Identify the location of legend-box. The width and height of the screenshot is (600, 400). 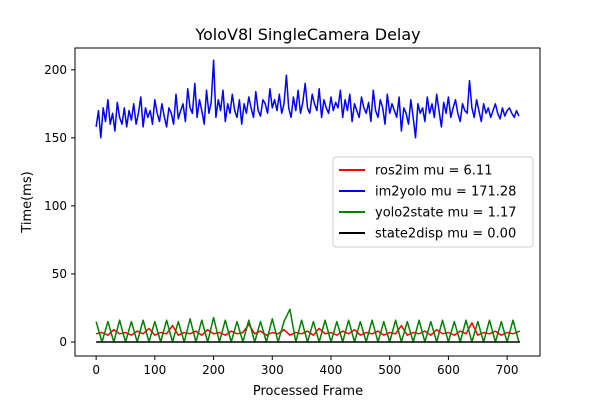
(433, 202).